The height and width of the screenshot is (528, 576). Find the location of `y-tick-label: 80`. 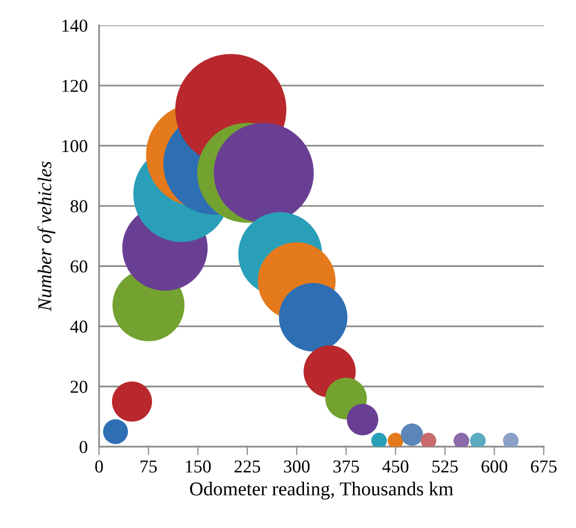

y-tick-label: 80 is located at coordinates (79, 206).